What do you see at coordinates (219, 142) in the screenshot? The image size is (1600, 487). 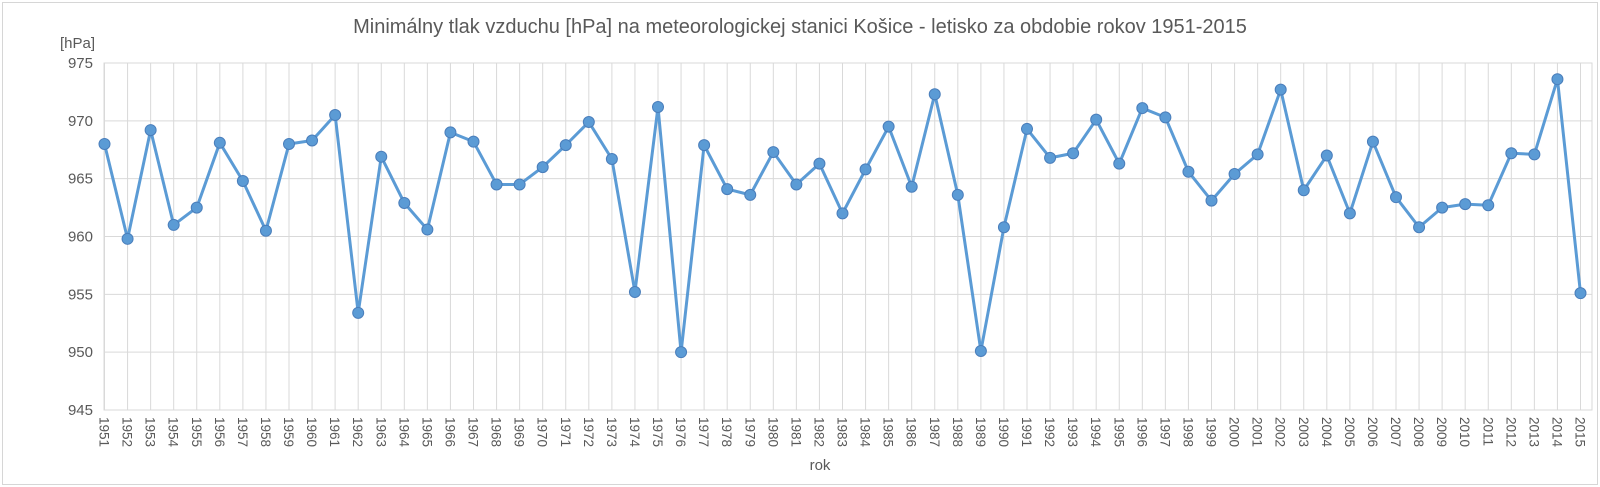 I see `data-point-1956` at bounding box center [219, 142].